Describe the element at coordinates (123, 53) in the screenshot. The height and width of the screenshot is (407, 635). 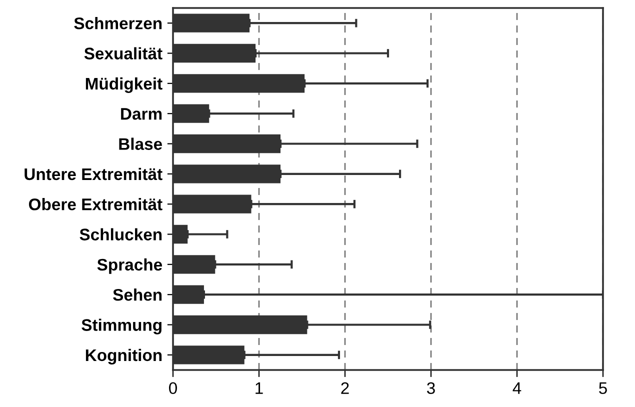
I see `y-tick-label: Sexualität` at that location.